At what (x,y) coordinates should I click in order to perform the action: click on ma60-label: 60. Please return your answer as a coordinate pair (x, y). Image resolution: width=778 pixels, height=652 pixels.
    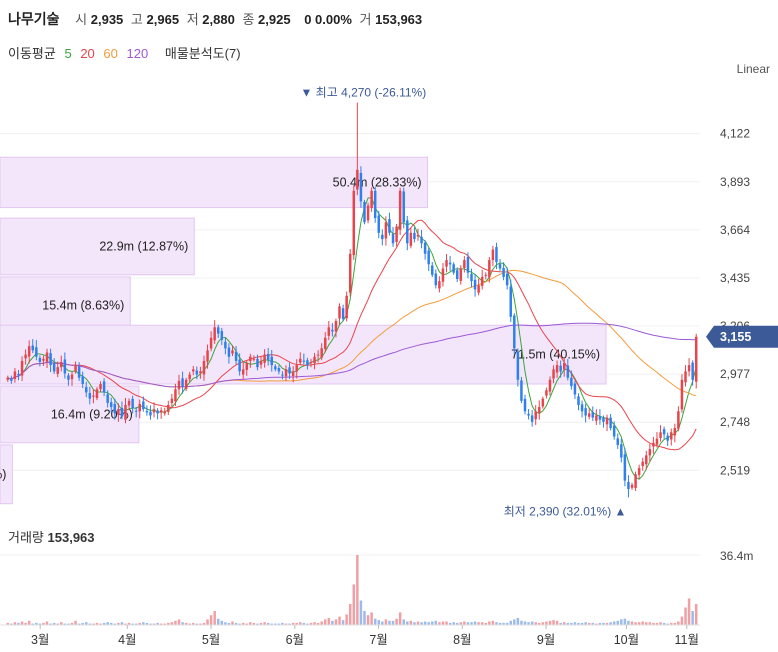
    Looking at the image, I should click on (110, 53).